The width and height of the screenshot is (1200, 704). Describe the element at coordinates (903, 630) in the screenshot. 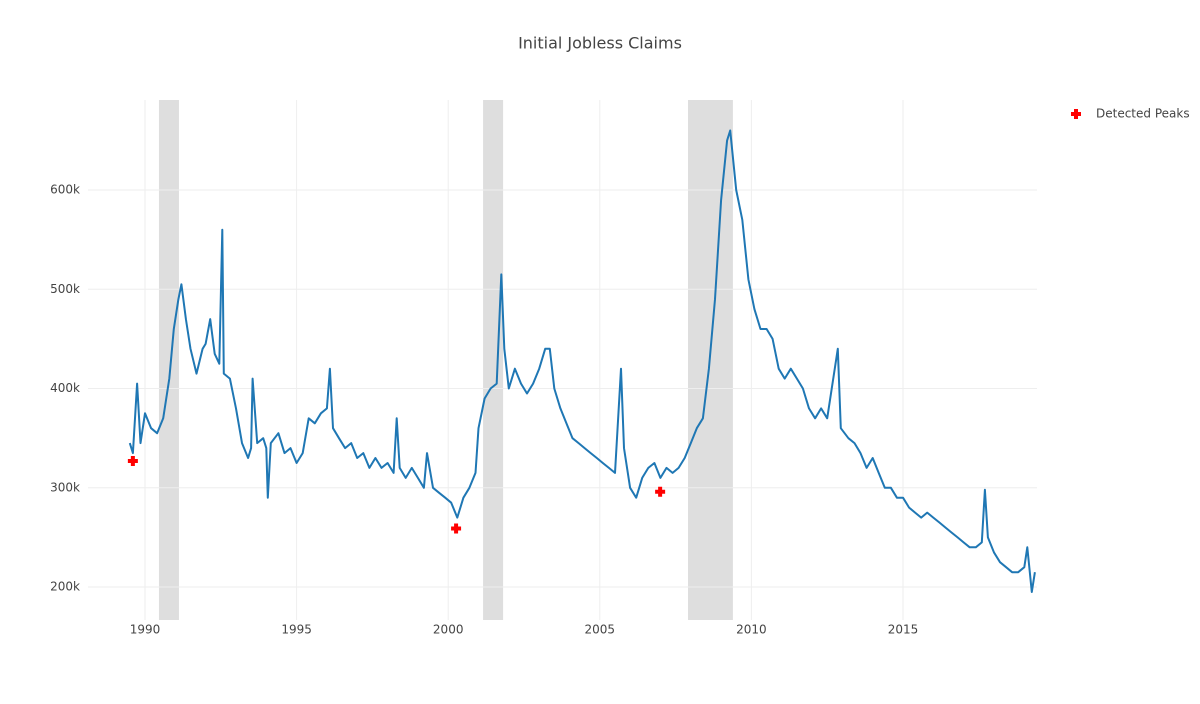

I see `x-tick-label: 2015` at that location.